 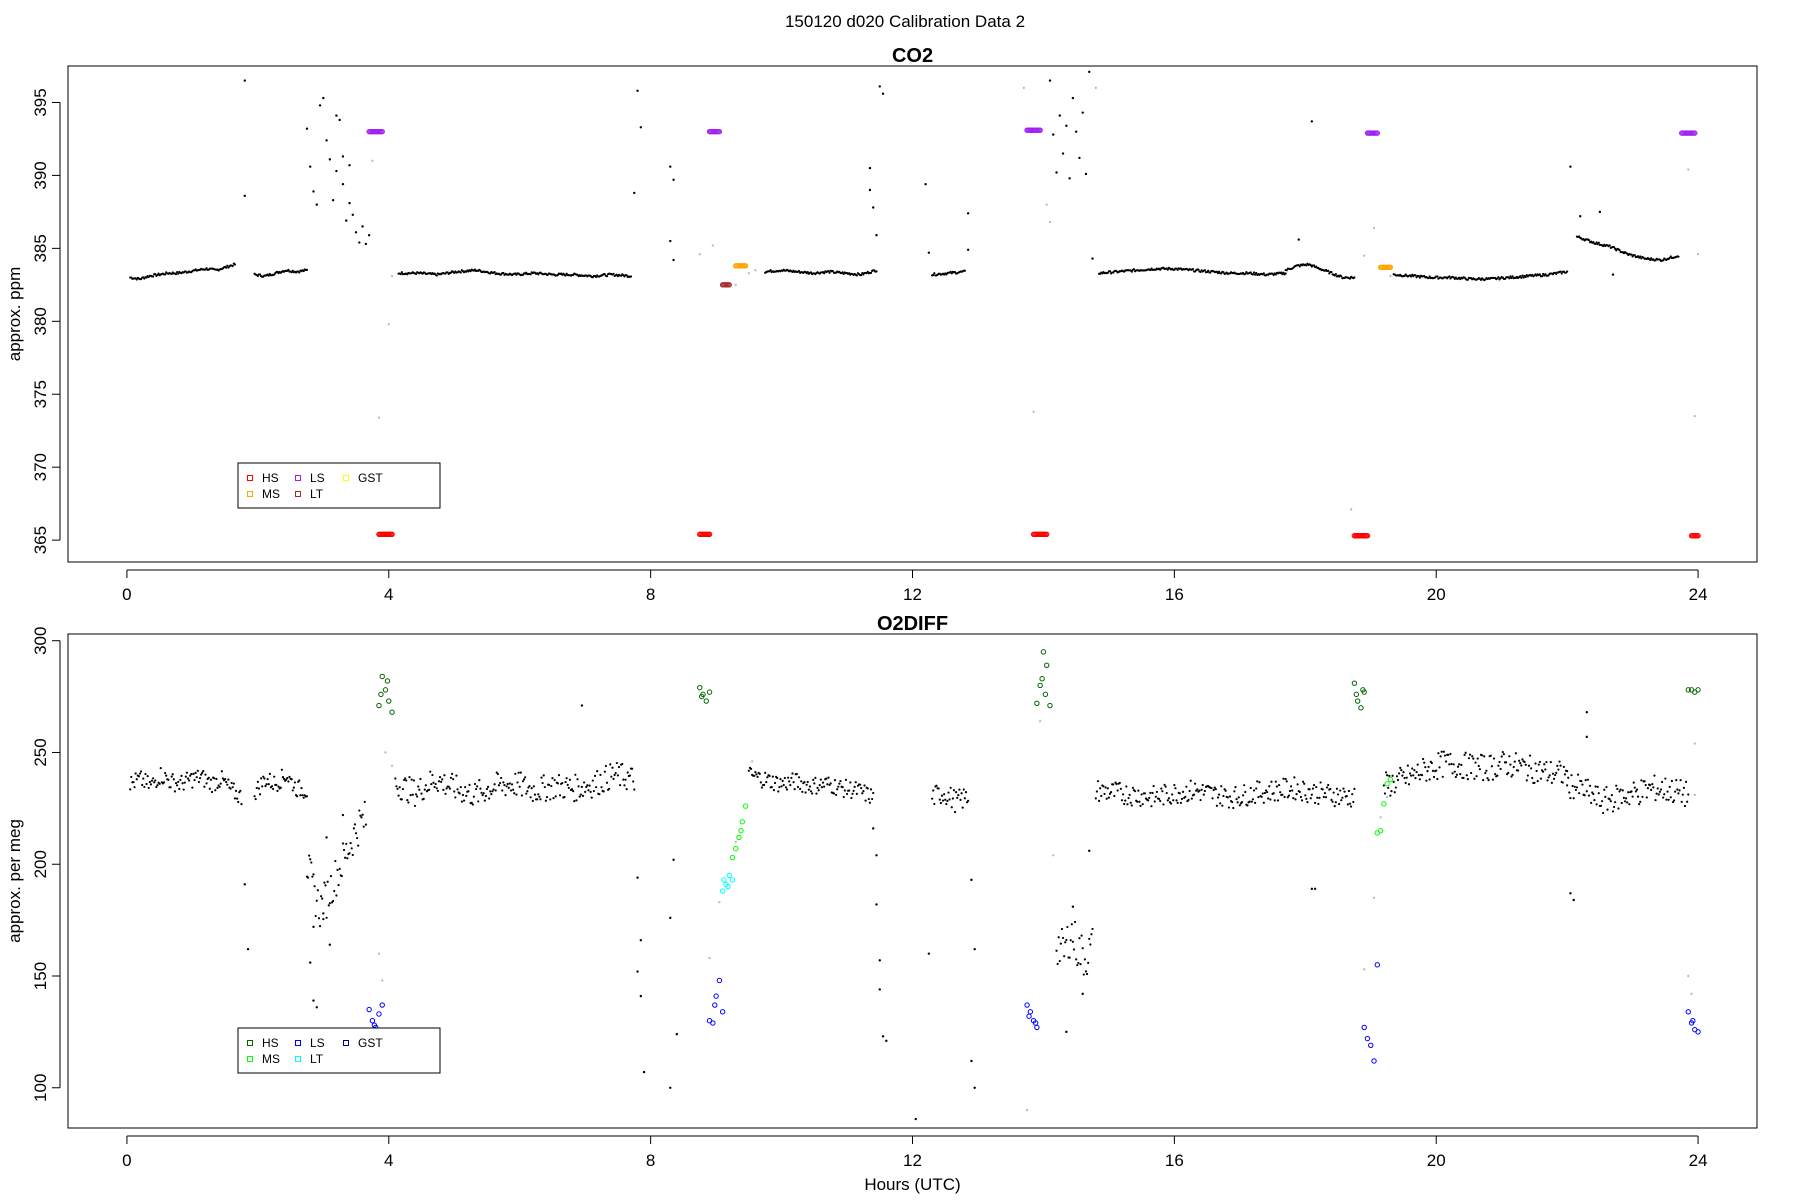 What do you see at coordinates (745, 266) in the screenshot?
I see `co2-cal-ms-point` at bounding box center [745, 266].